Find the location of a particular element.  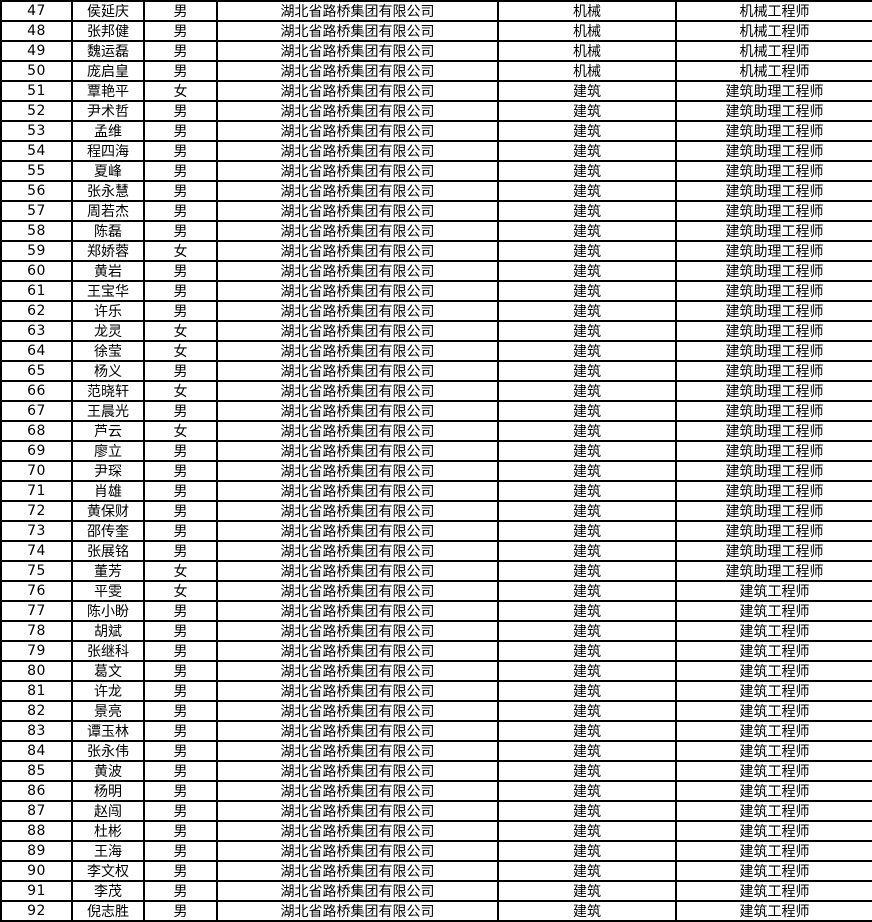

table-row: 62 许乐男湖北省路桥集团有限公司 建筑 建筑助理工程师 is located at coordinates (436, 311).